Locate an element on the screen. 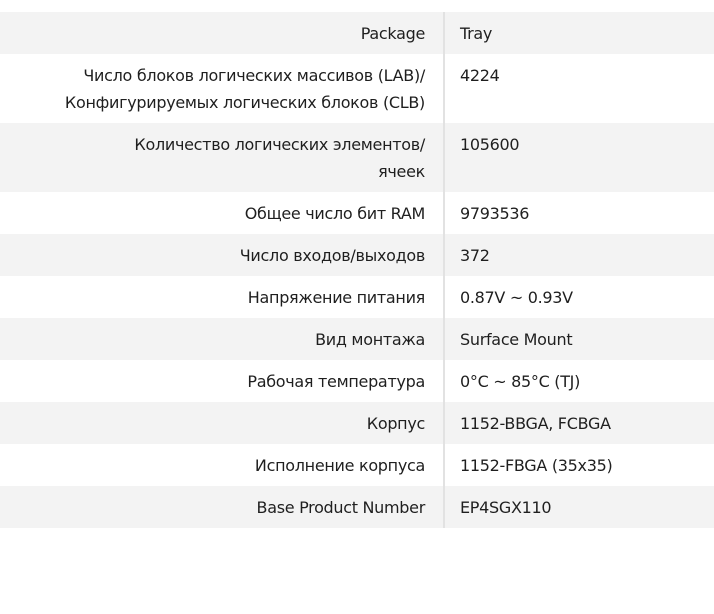  spec-value: 1152-BBGA, FCBGA is located at coordinates (579, 423).